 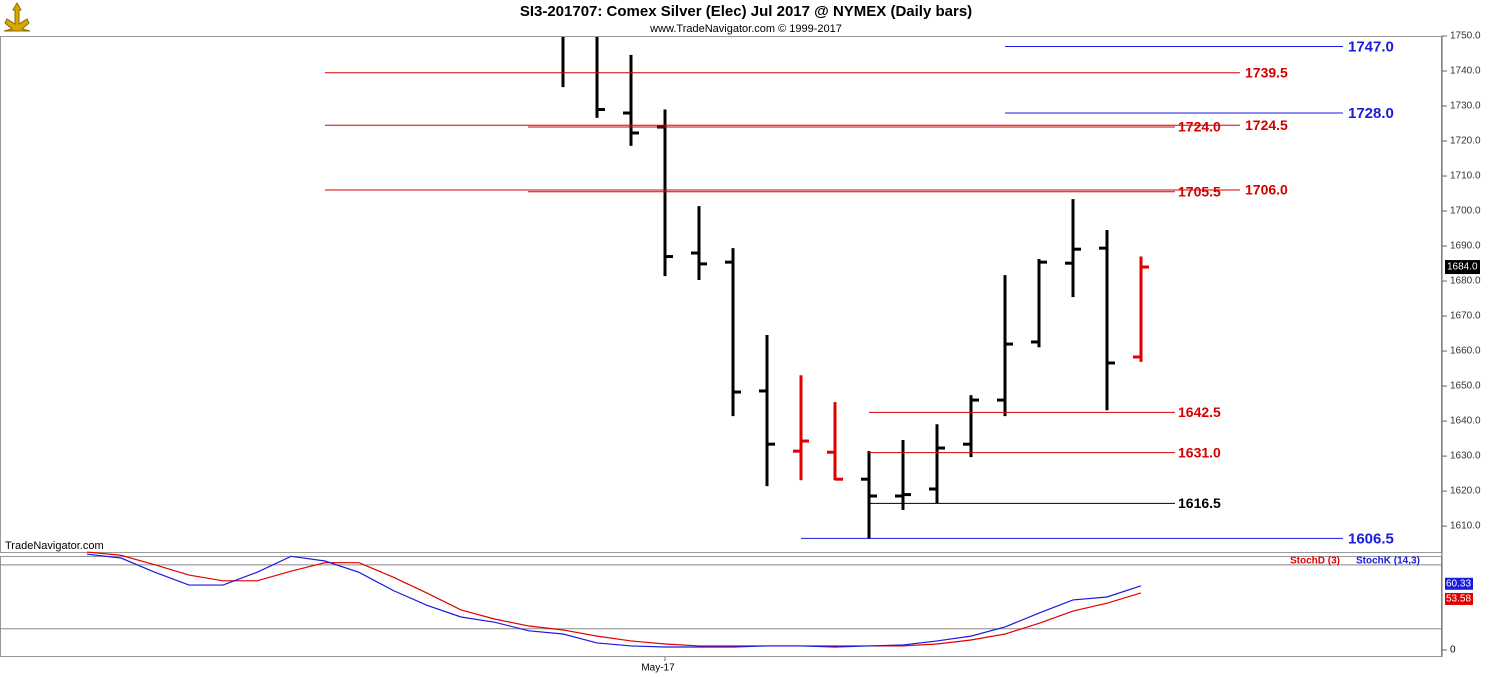 What do you see at coordinates (1199, 191) in the screenshot?
I see `level-label: 1705.5` at bounding box center [1199, 191].